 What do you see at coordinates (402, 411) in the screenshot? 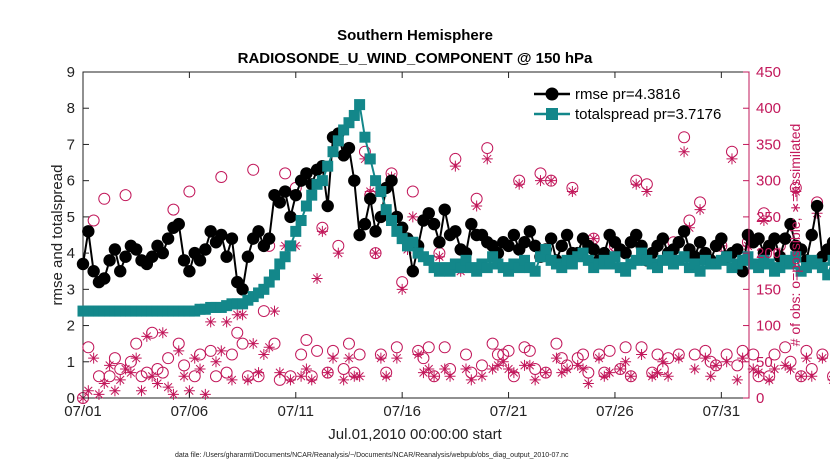
I see `x-tick-label: 07/16` at bounding box center [402, 411].